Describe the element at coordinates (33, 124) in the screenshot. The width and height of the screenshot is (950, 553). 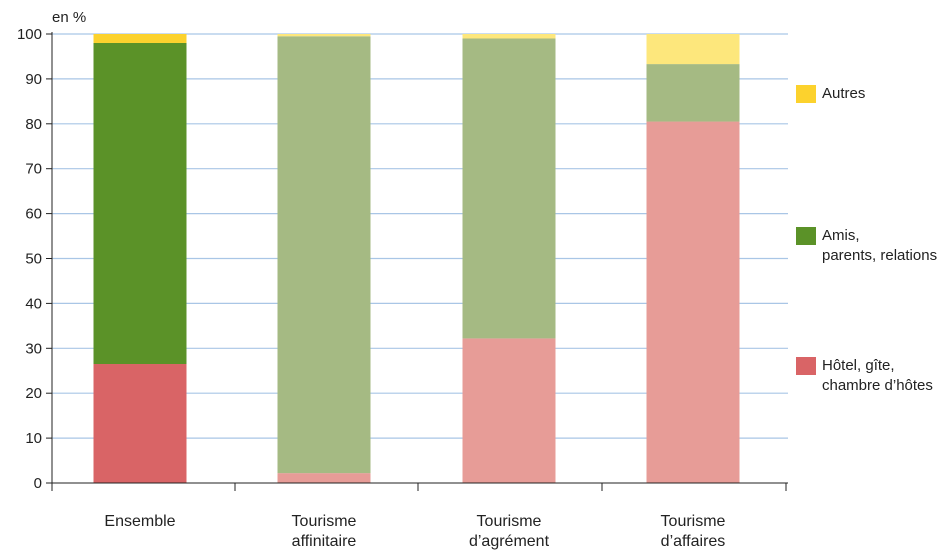
I see `y-tick-label: 80` at that location.